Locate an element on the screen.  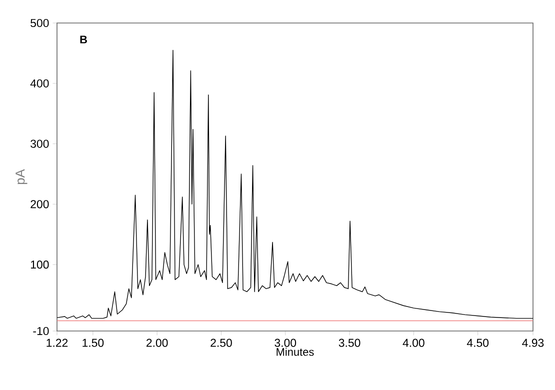
x-tick-label: 3.50 is located at coordinates (349, 342).